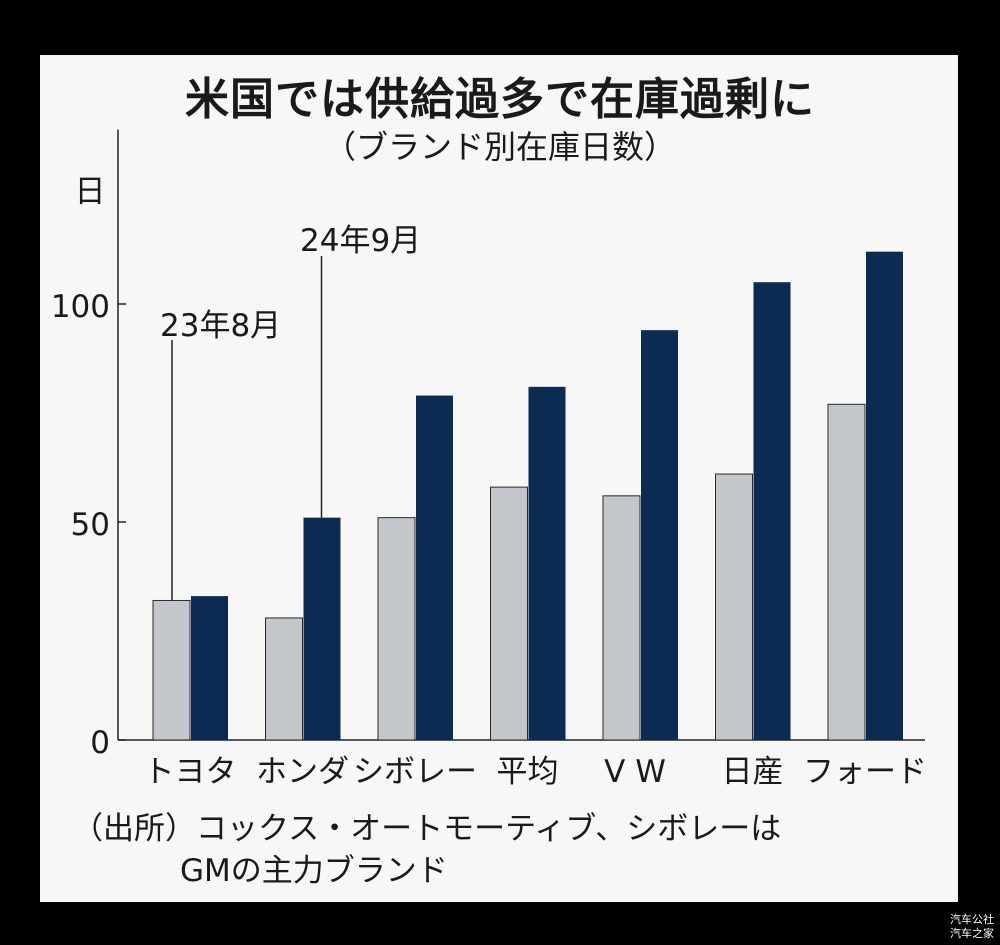  I want to click on x-tick-label-0: トヨタ, so click(190, 772).